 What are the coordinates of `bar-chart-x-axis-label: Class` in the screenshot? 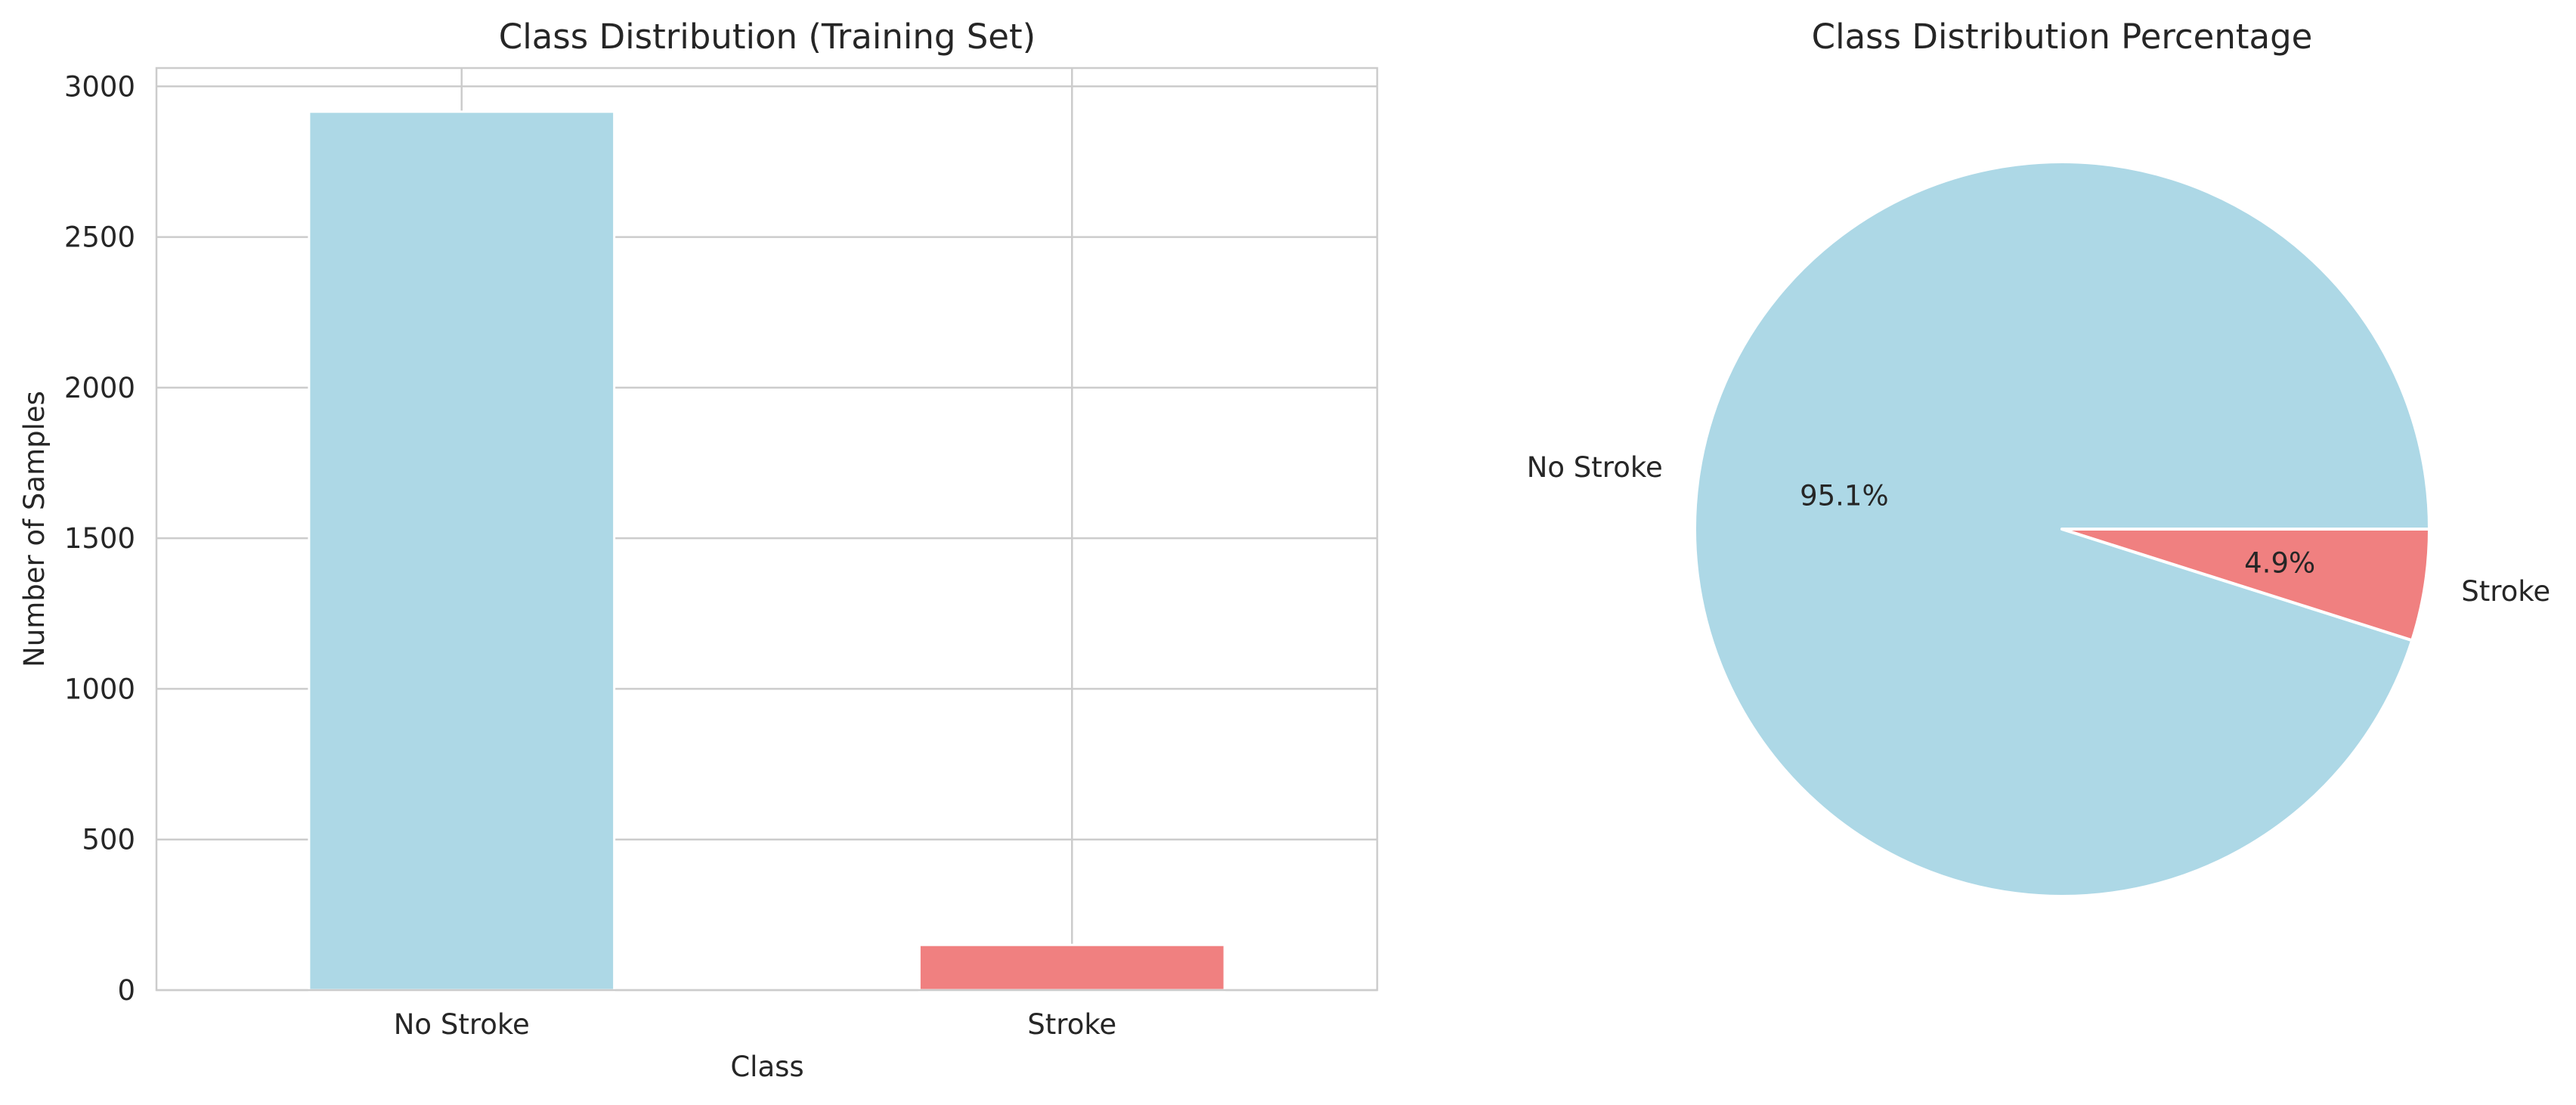 It's located at (766, 1067).